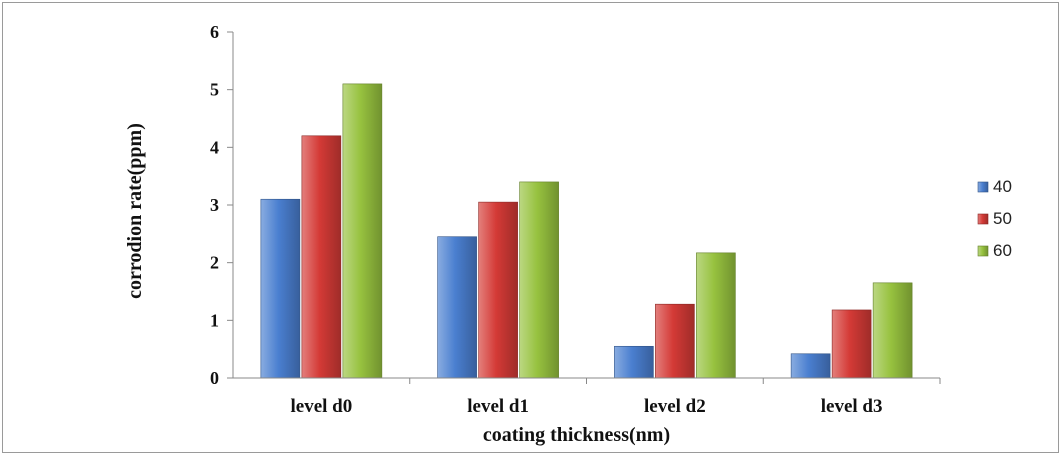  I want to click on x-category-label: level d1, so click(498, 406).